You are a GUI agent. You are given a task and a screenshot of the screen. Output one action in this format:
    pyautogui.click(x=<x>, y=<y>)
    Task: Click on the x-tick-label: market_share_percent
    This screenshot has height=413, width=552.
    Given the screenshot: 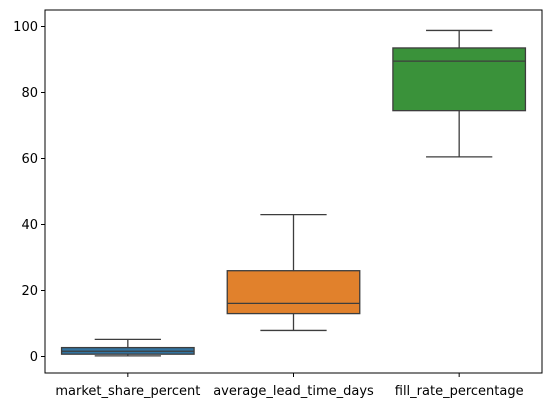 What is the action you would take?
    pyautogui.click(x=127, y=391)
    